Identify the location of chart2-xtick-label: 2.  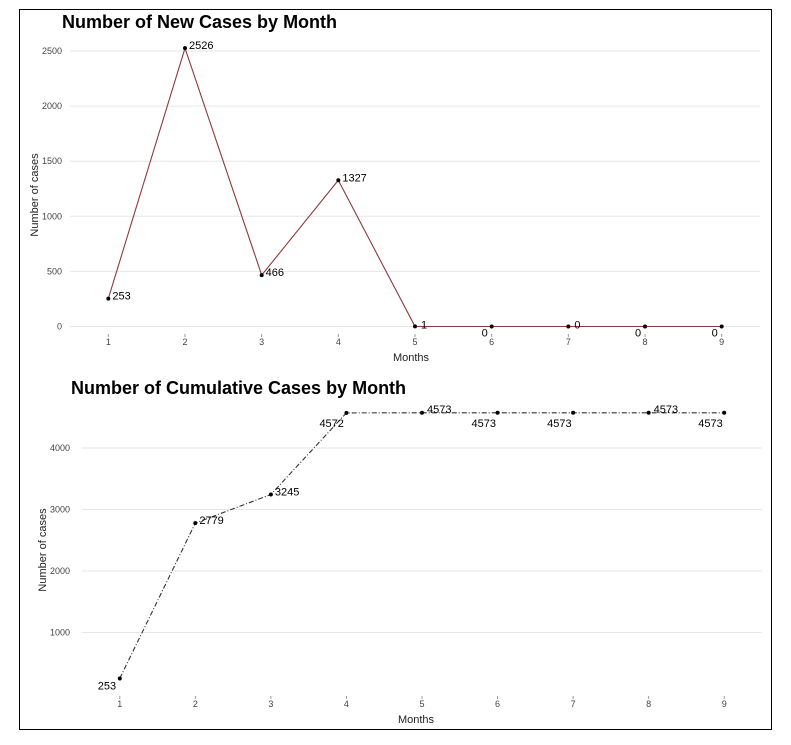
(195, 704).